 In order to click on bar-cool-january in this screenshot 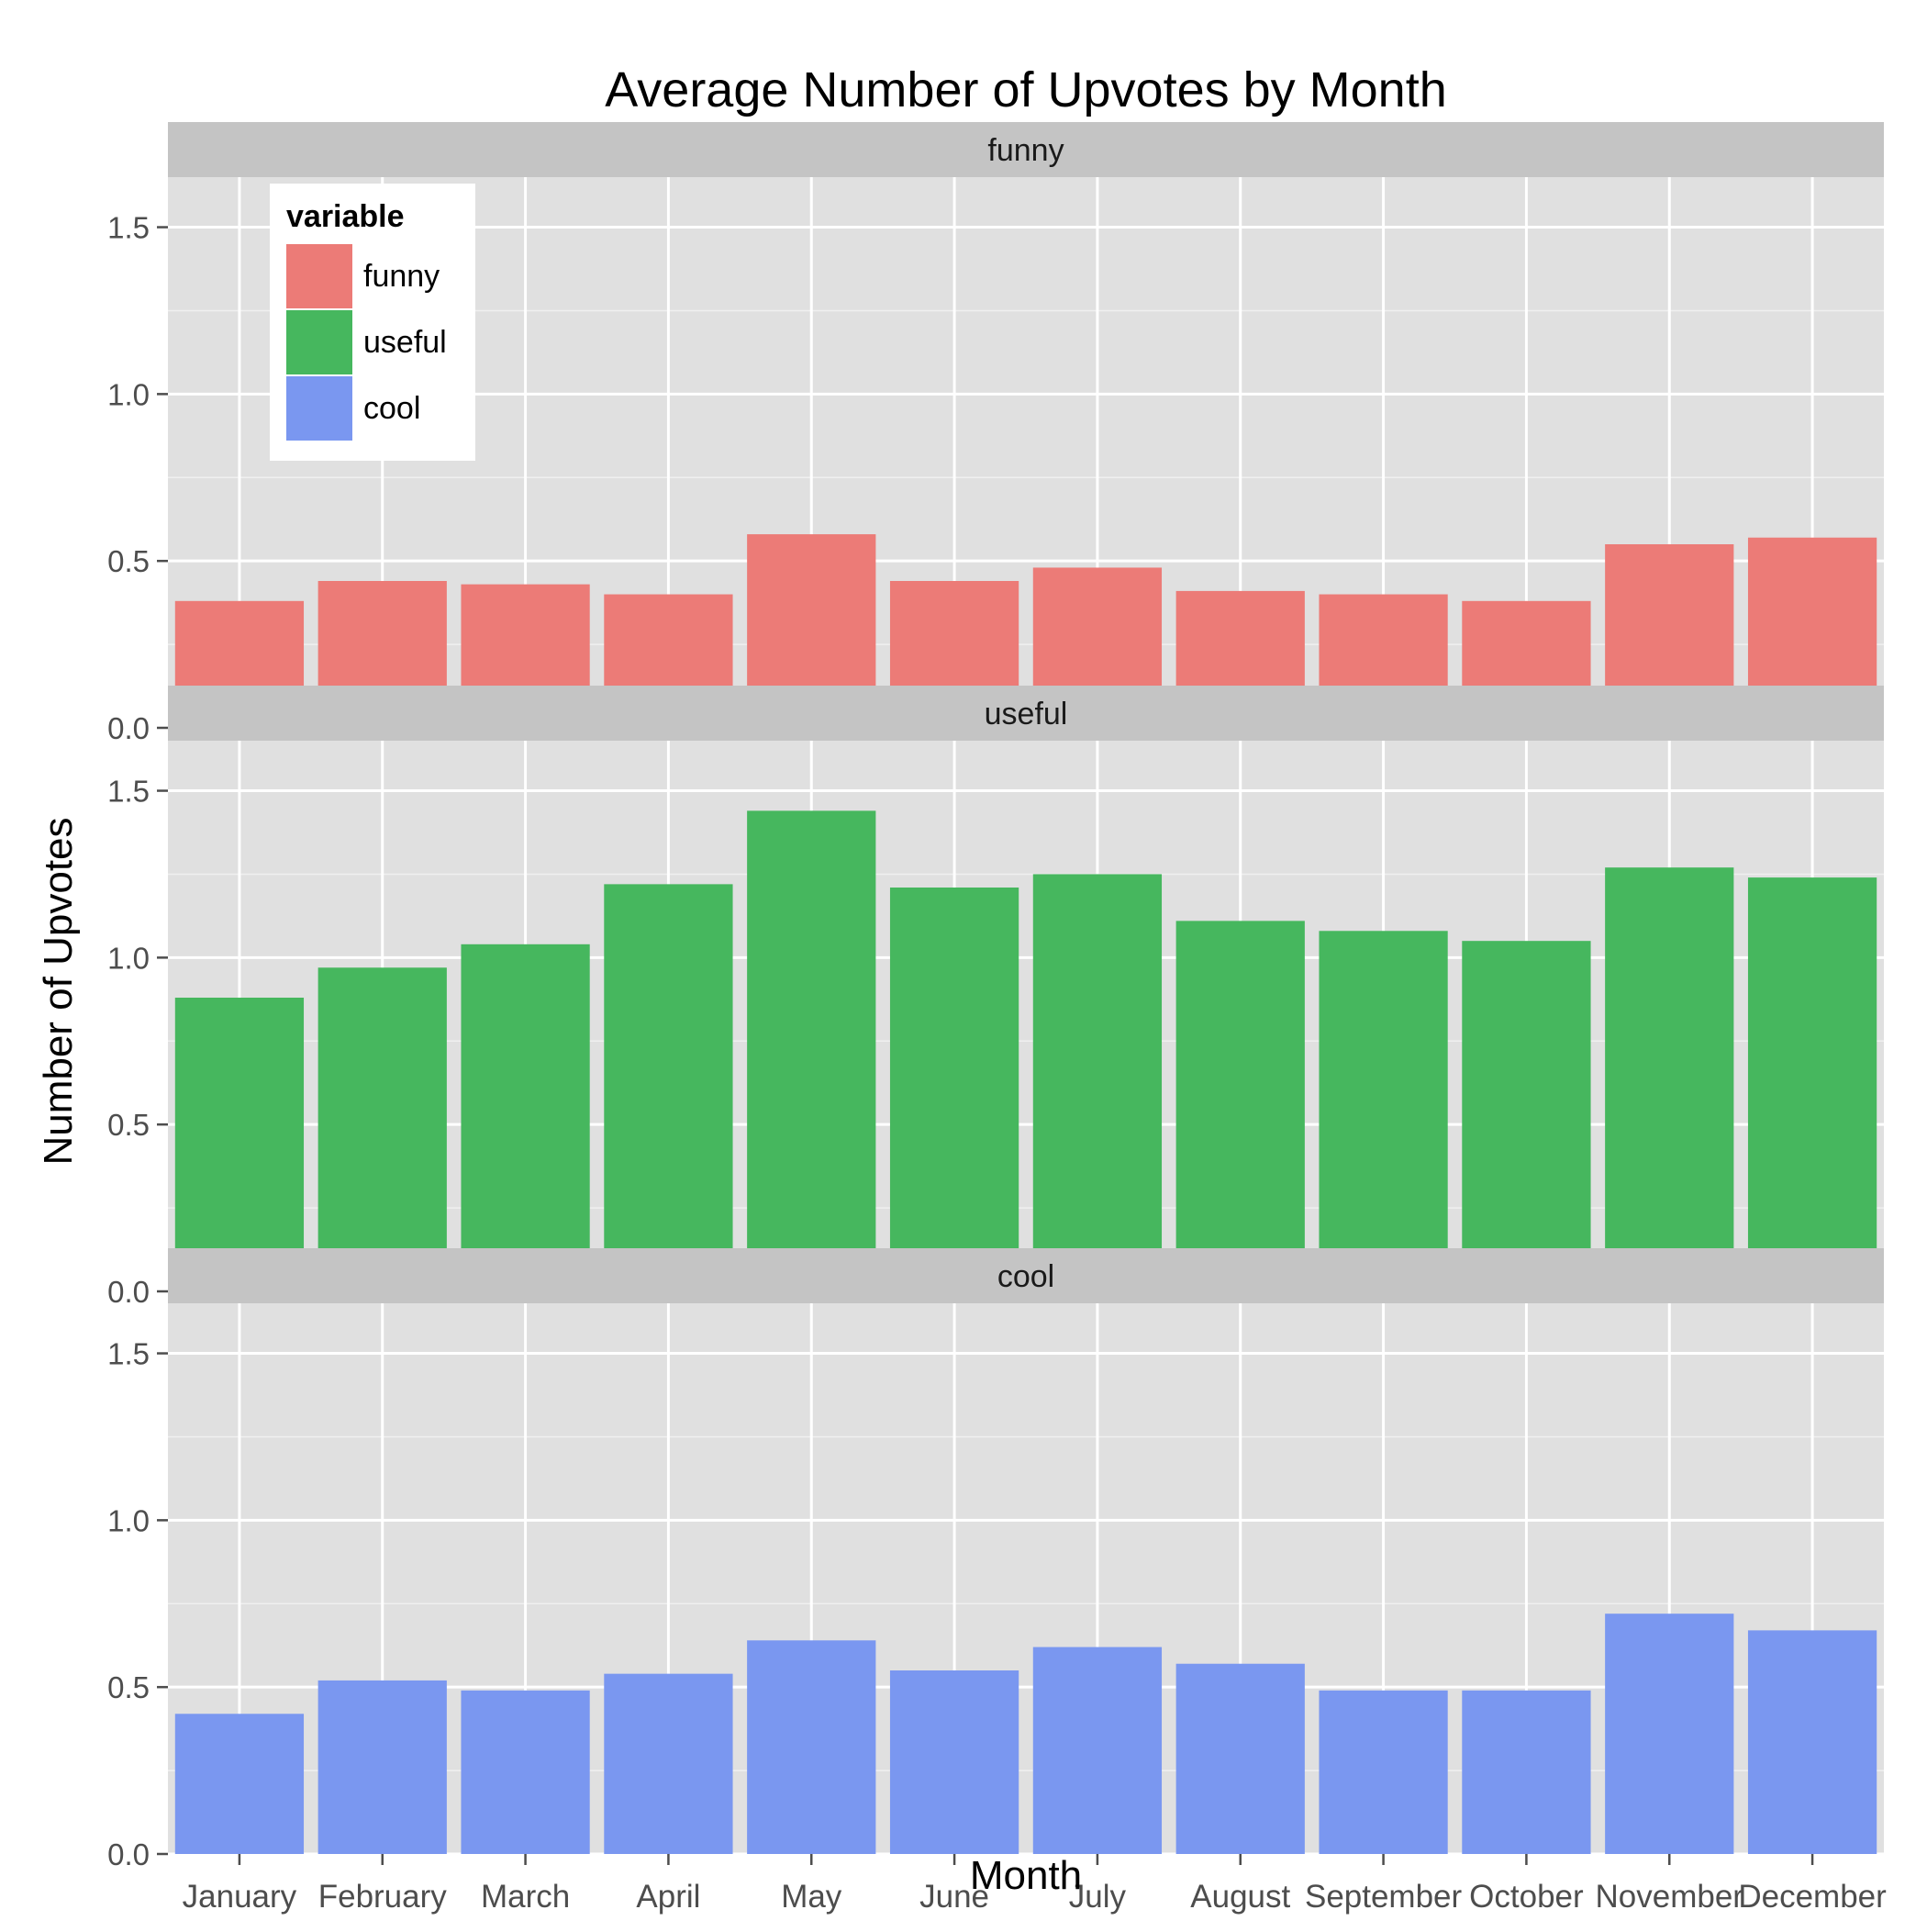, I will do `click(239, 1784)`.